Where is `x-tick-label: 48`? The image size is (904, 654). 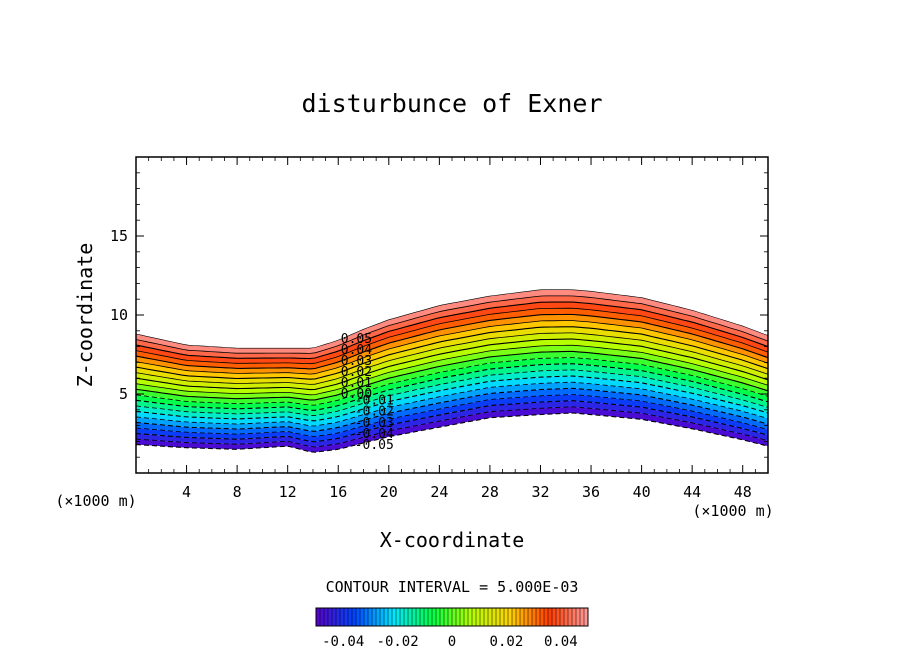
x-tick-label: 48 is located at coordinates (743, 492).